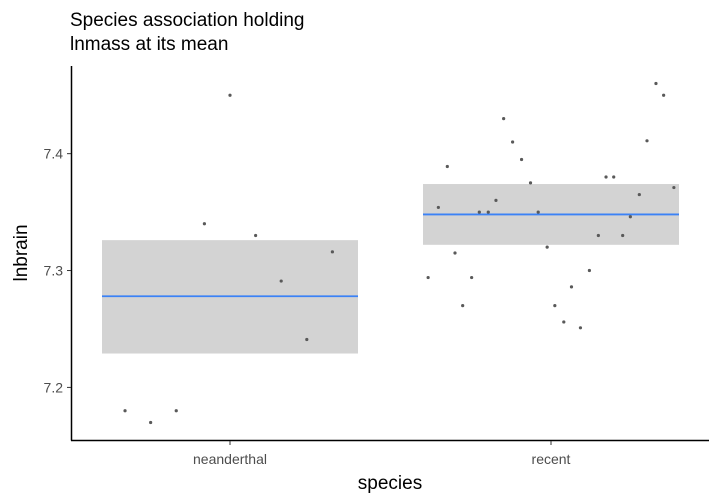 This screenshot has width=720, height=504. I want to click on x-tick-label-recent: recent, so click(551, 459).